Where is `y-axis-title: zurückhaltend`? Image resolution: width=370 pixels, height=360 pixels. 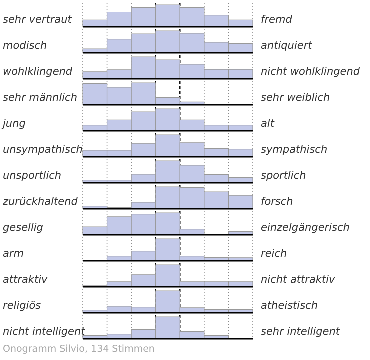
y-axis-title: zurückhaltend is located at coordinates (40, 202).